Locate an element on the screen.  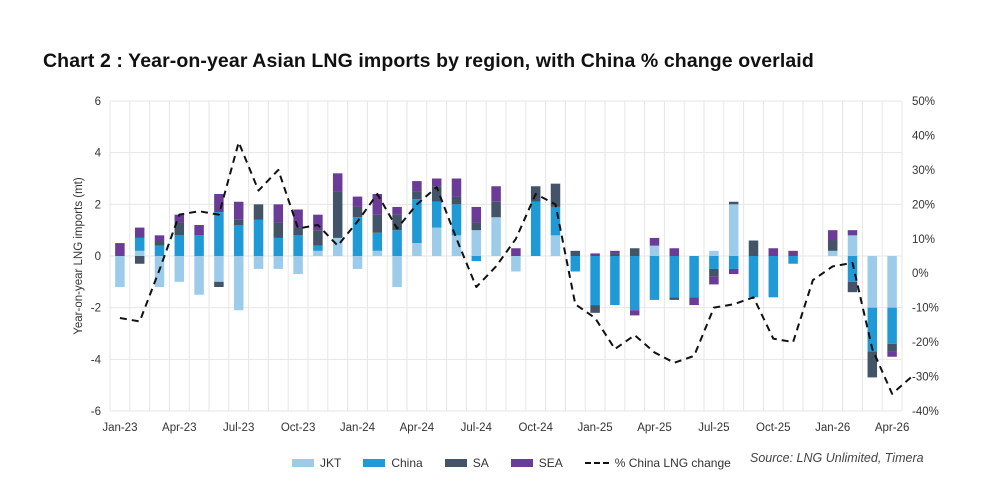
y2-tick-label: 10% is located at coordinates (923, 240).